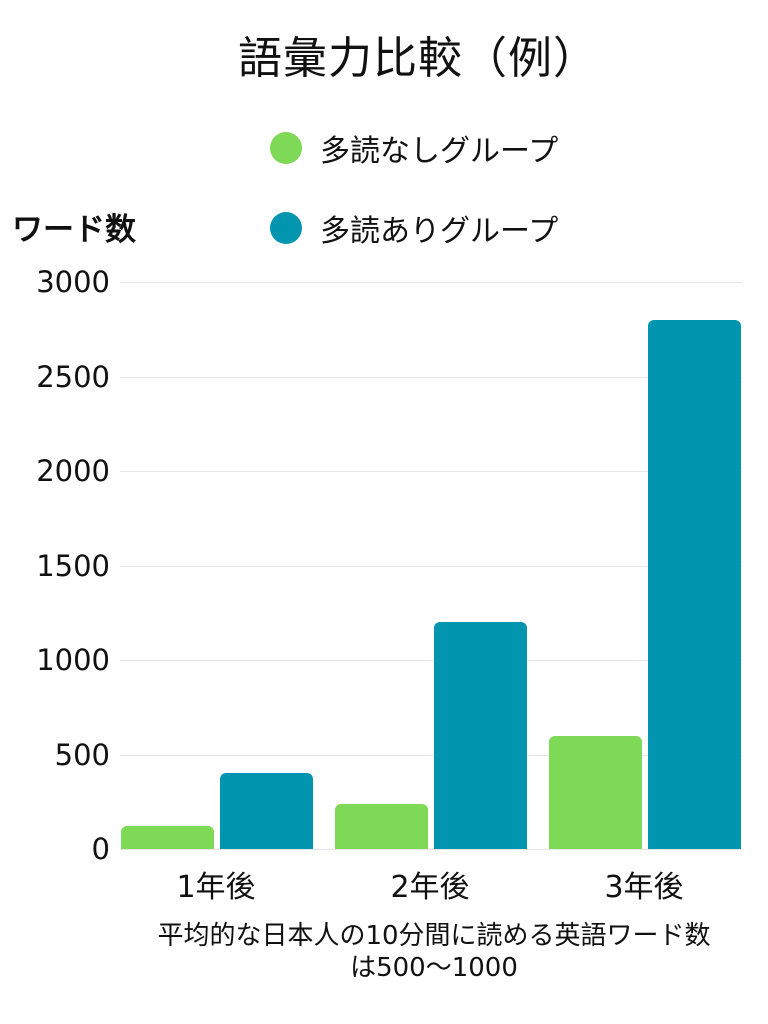 The image size is (768, 1024). Describe the element at coordinates (100, 849) in the screenshot. I see `y-tick: 0` at that location.